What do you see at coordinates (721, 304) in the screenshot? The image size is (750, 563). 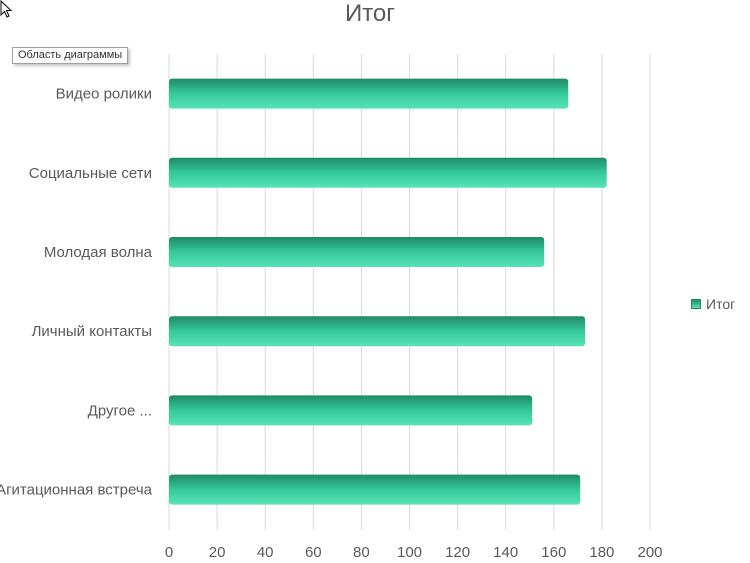 I see `legend-label: Итог` at bounding box center [721, 304].